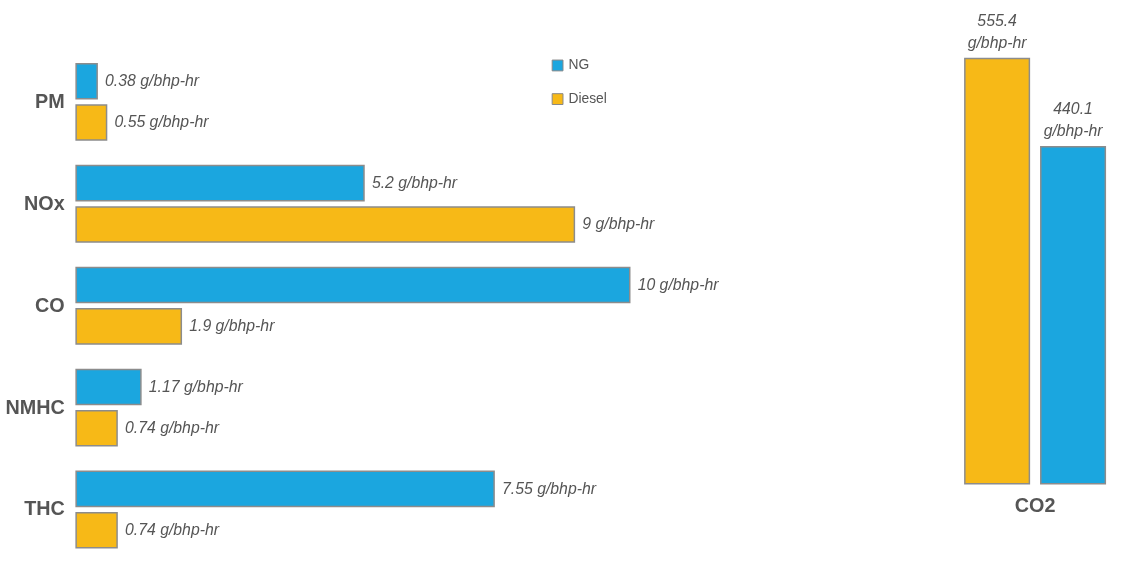 The height and width of the screenshot is (582, 1129). I want to click on y-tick-label: NMHC, so click(35, 406).